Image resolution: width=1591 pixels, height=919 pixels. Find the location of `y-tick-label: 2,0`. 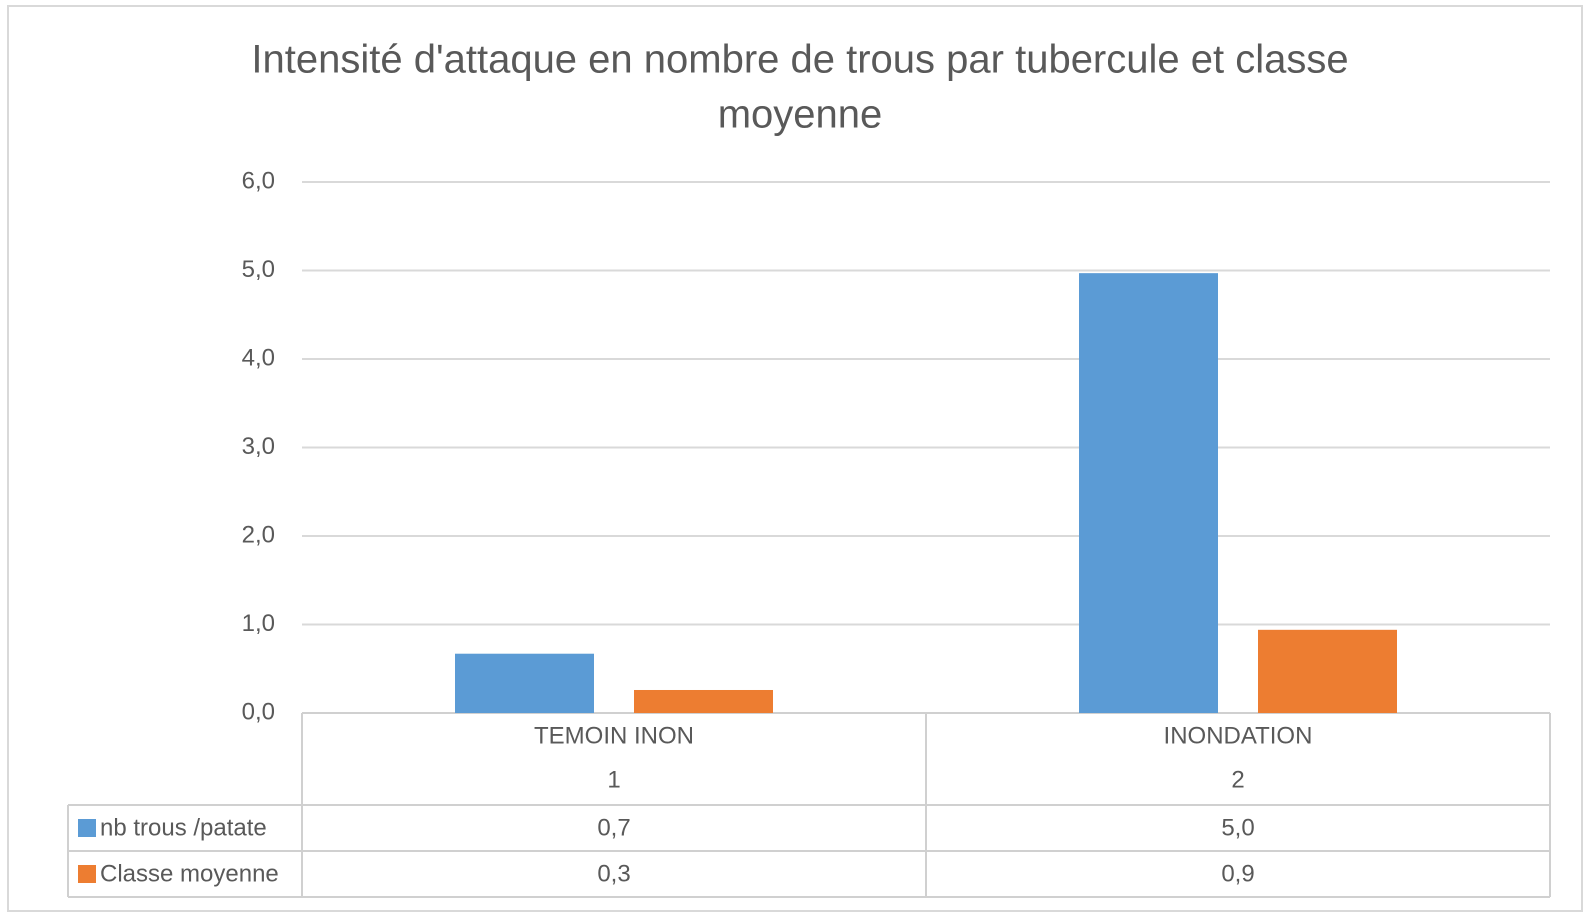

y-tick-label: 2,0 is located at coordinates (258, 534).